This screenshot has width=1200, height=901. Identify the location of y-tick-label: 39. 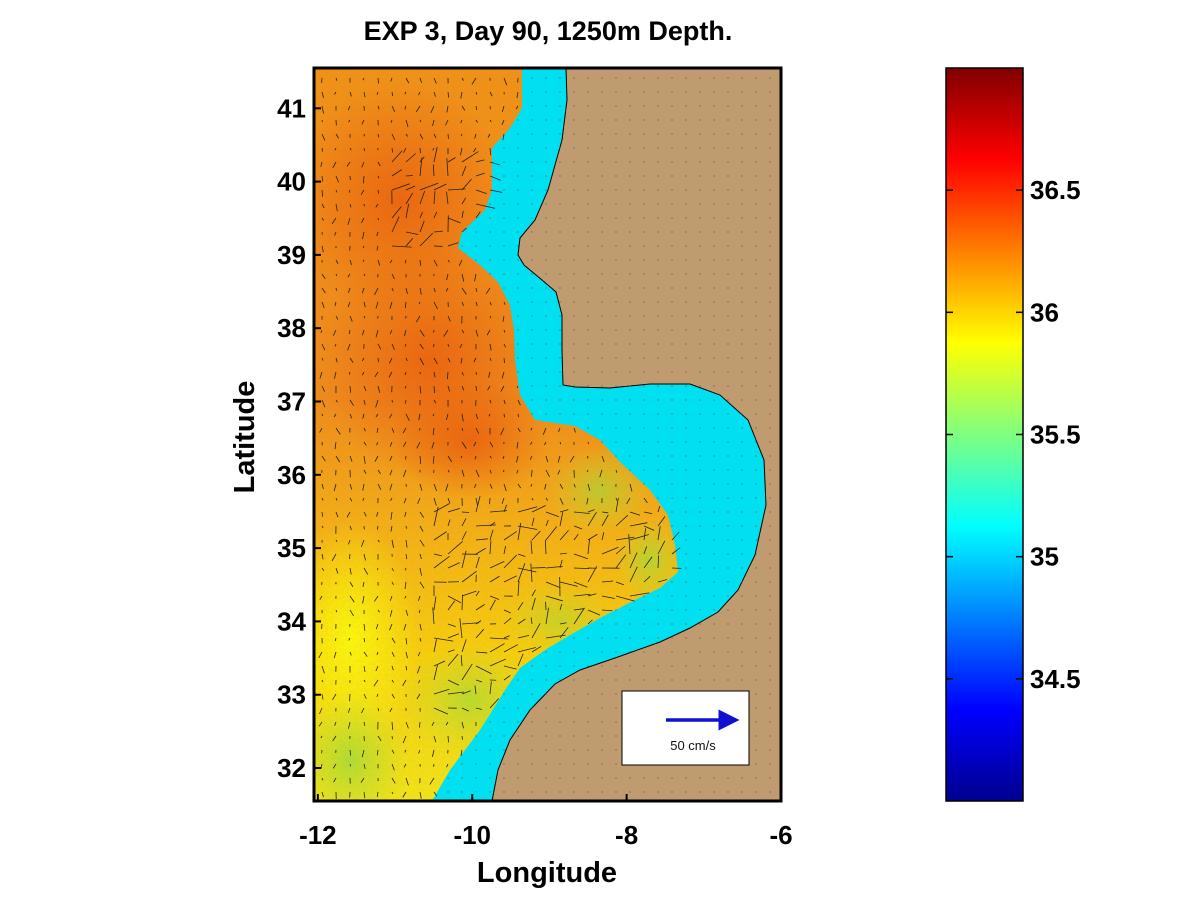
(291, 255).